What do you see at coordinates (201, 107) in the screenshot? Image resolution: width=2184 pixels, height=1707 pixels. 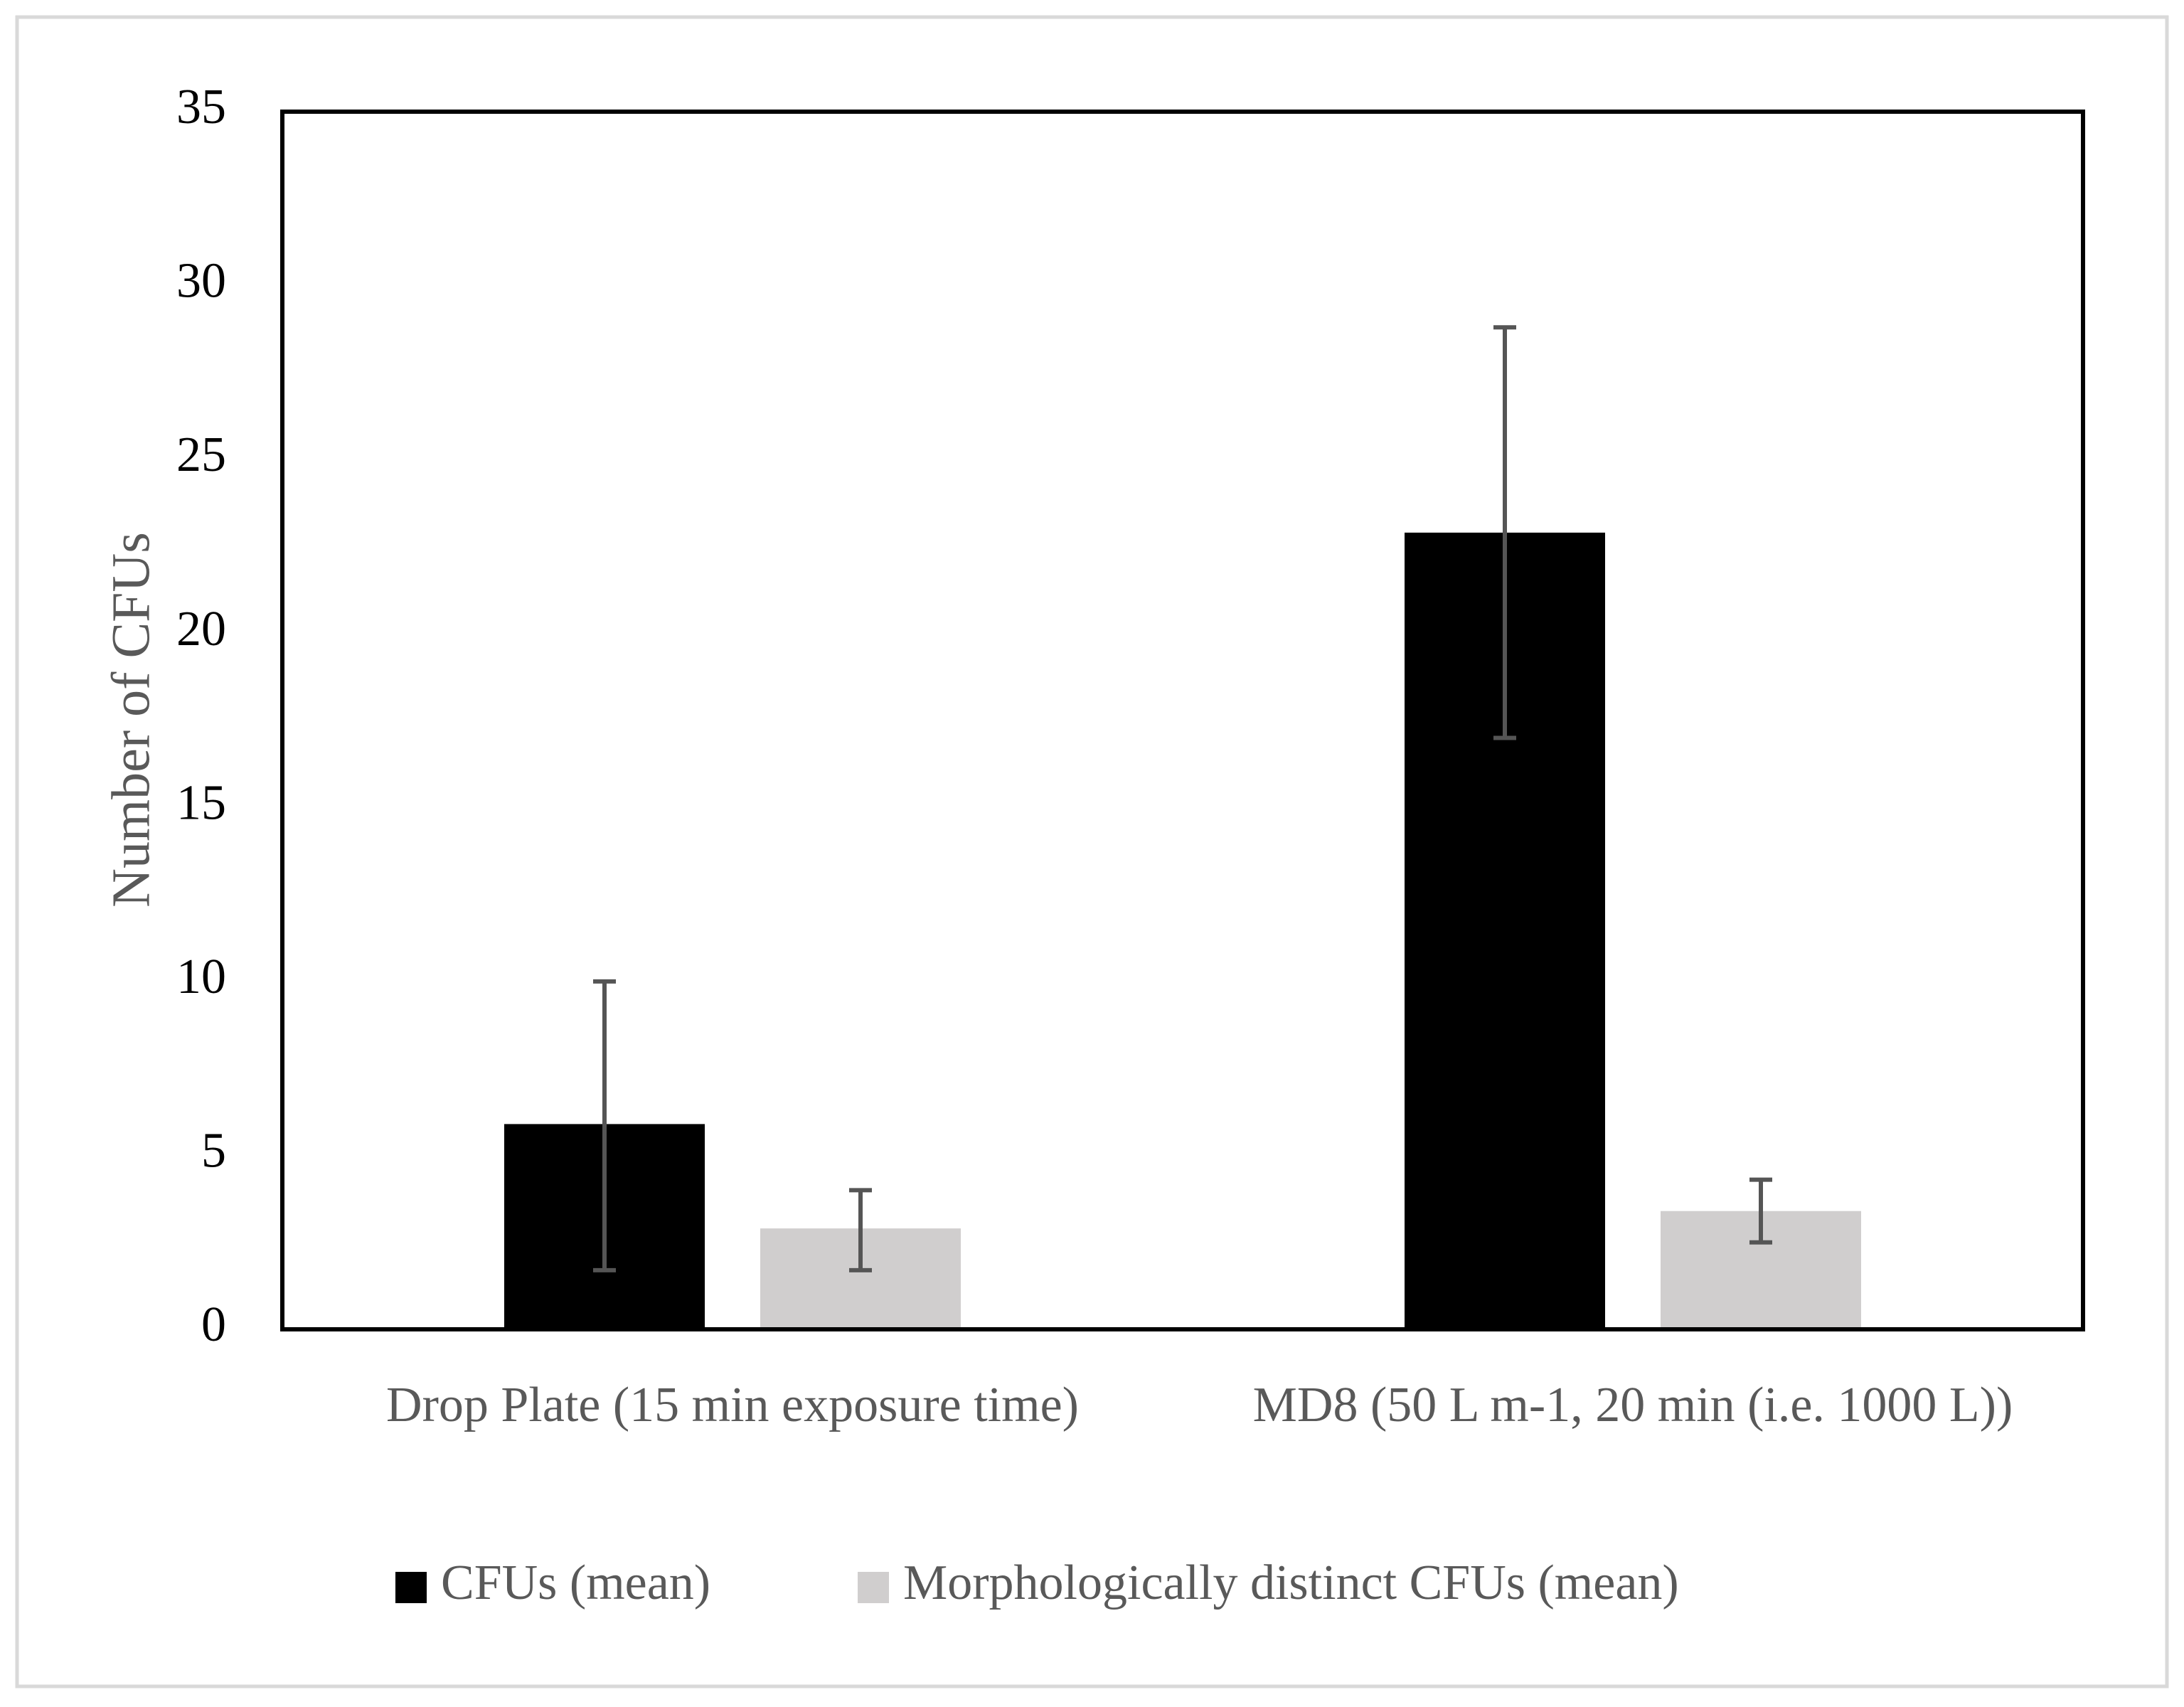 I see `y-tick-label-35: 35` at bounding box center [201, 107].